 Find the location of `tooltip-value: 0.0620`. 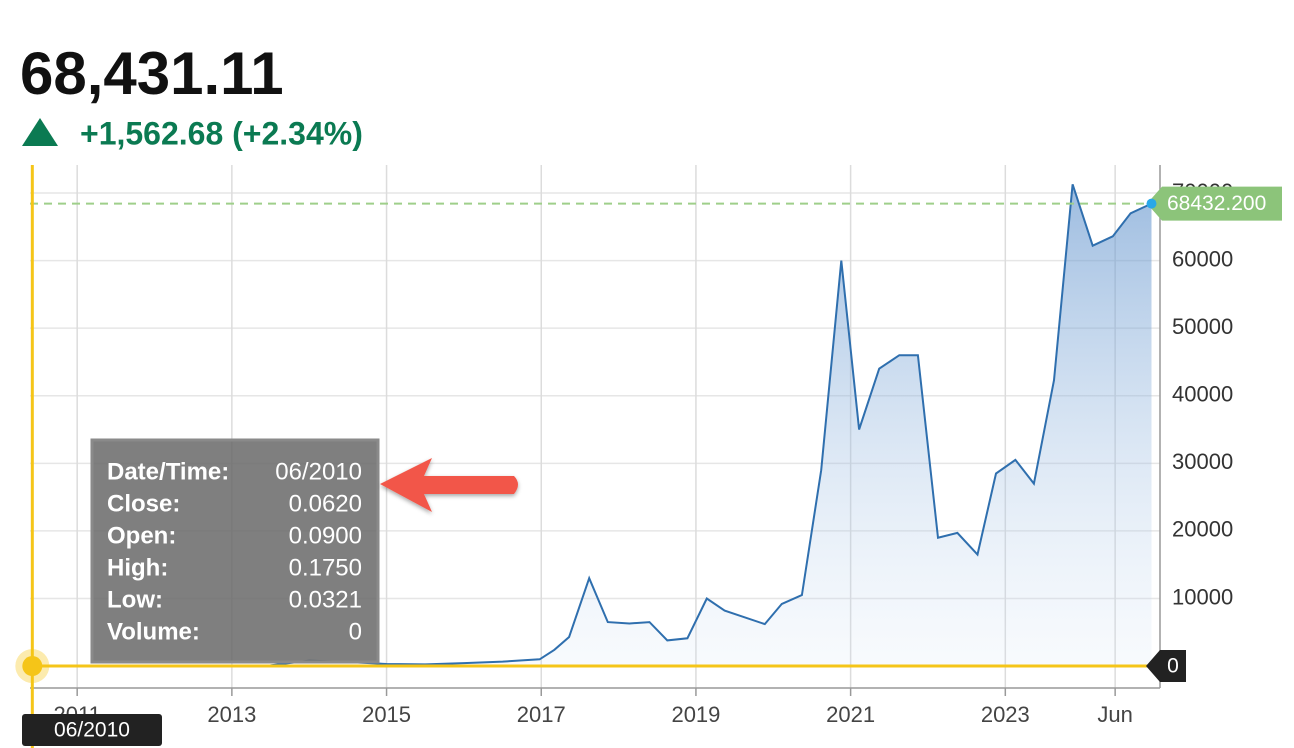

tooltip-value: 0.0620 is located at coordinates (325, 503).